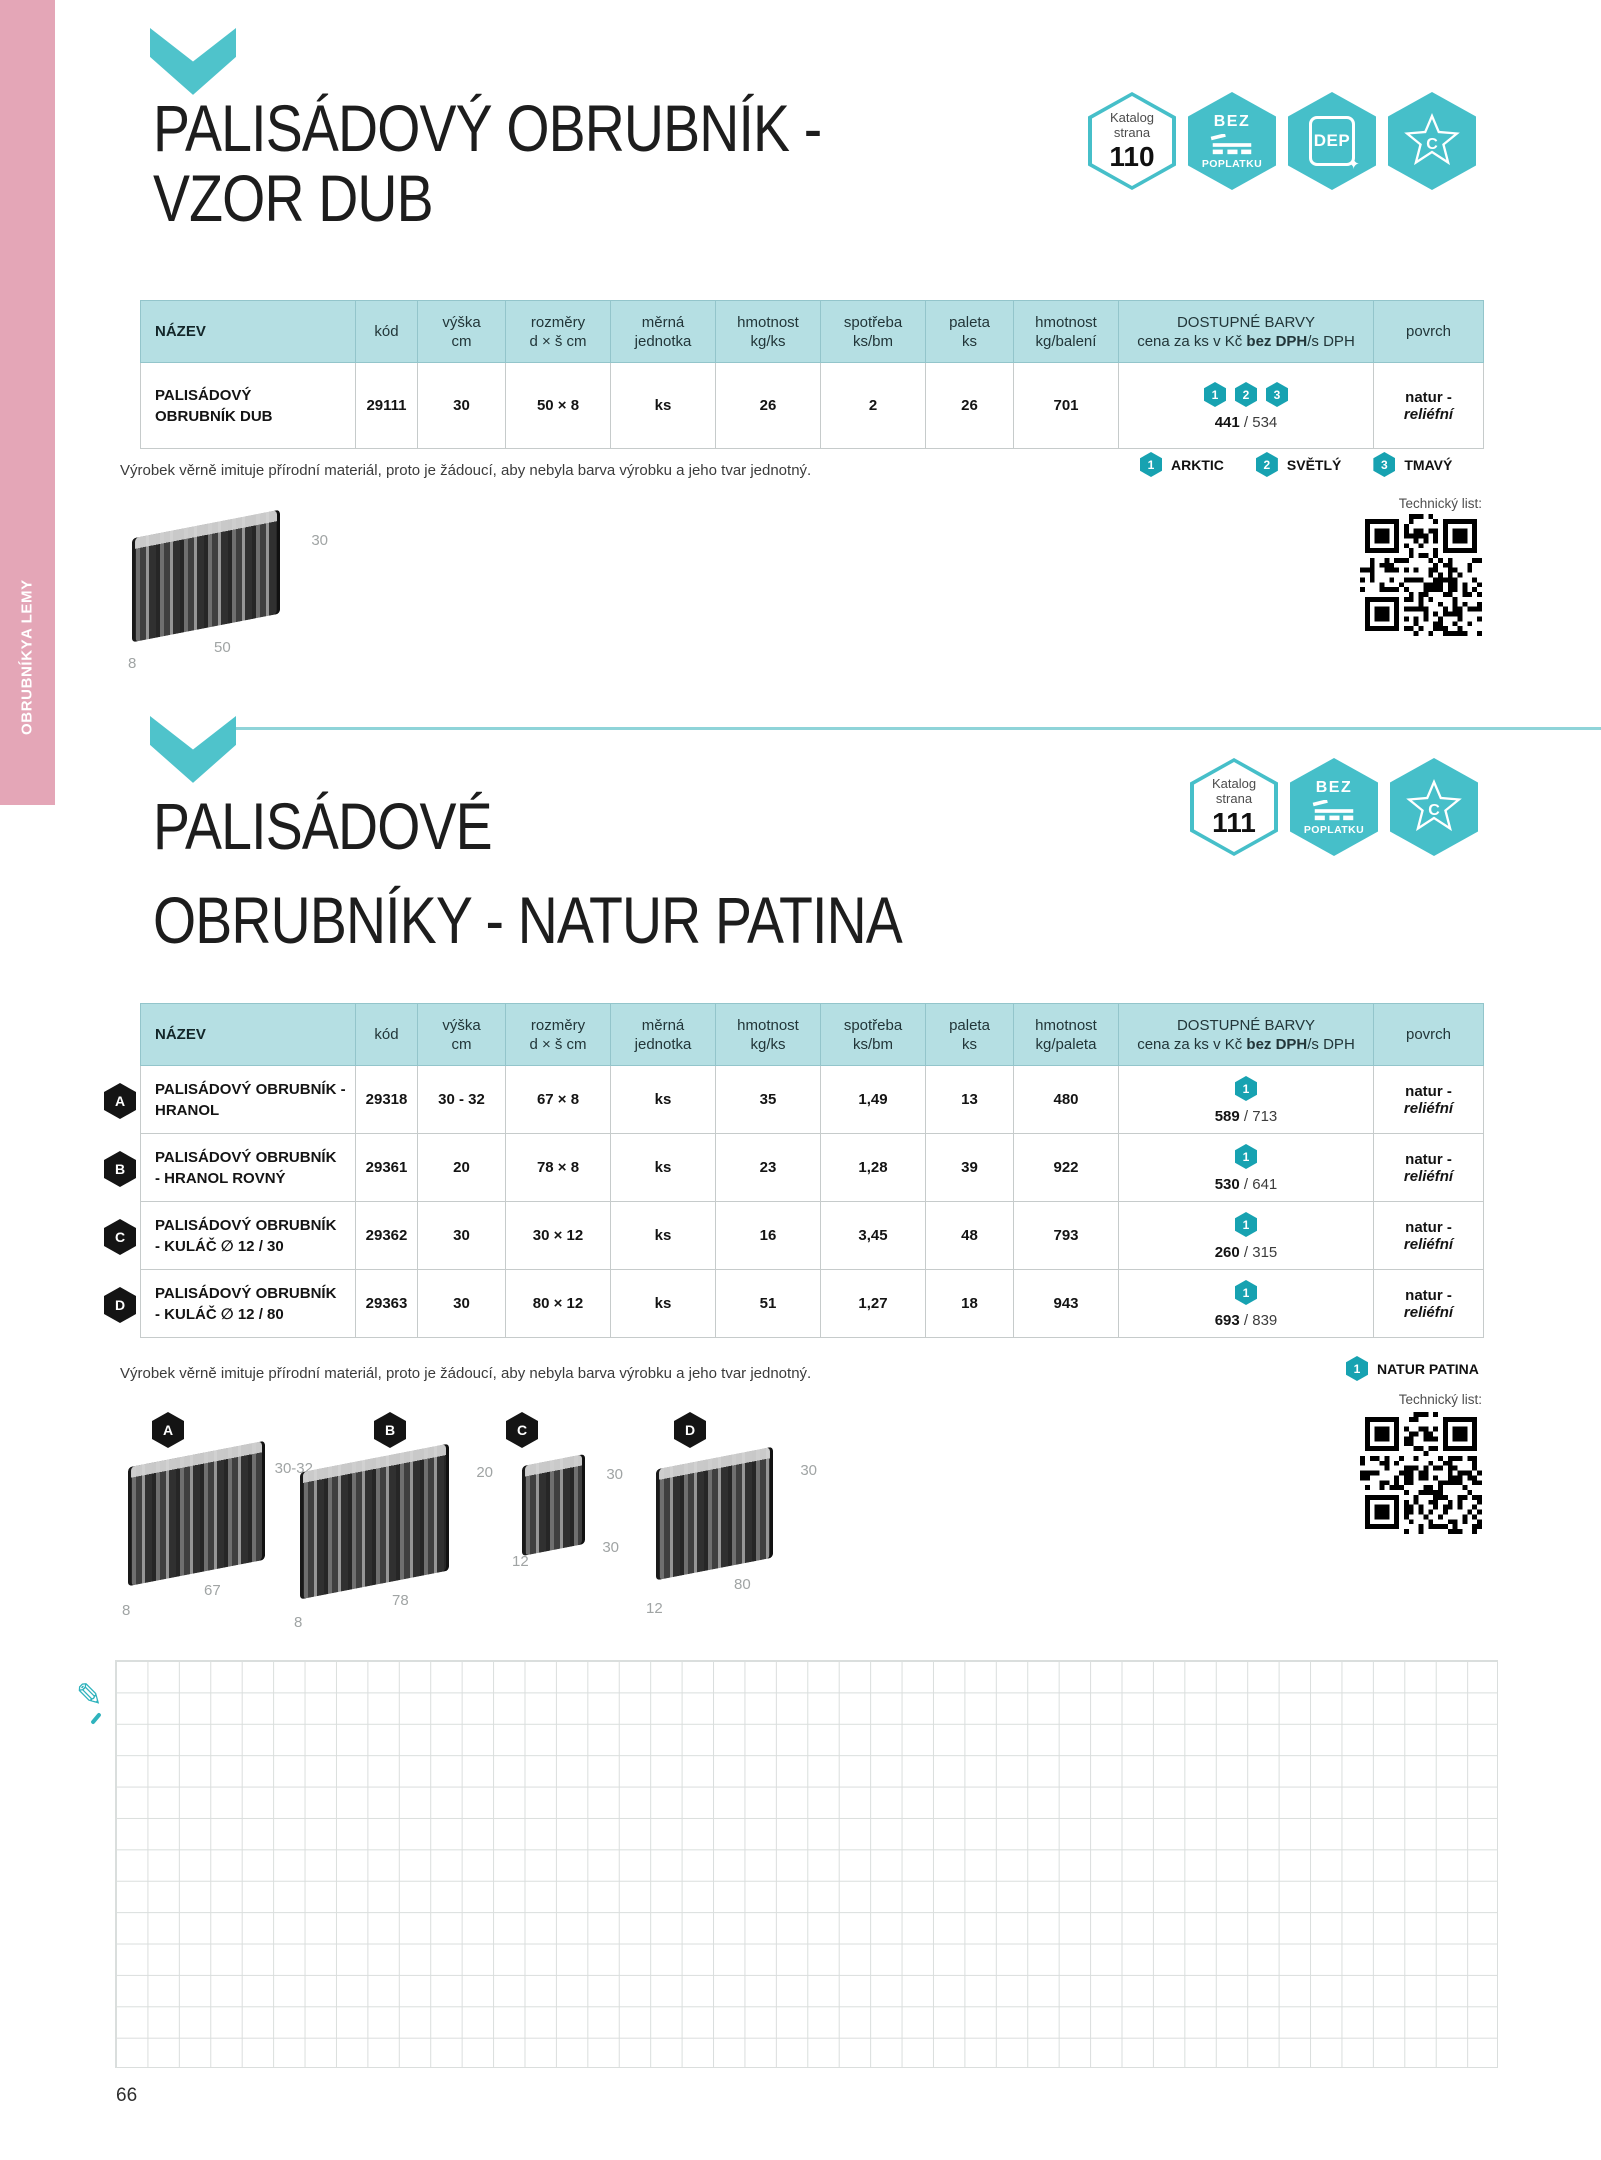 This screenshot has height=2160, width=1601. Describe the element at coordinates (610, 1547) in the screenshot. I see `dim-length: 30` at that location.